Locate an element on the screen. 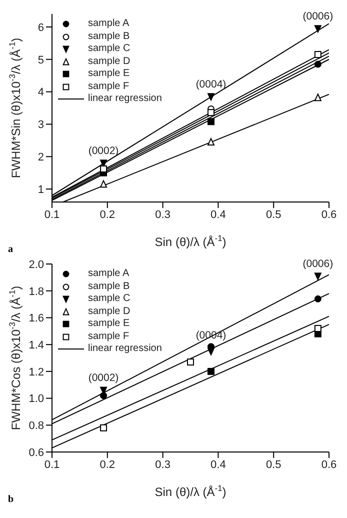 The width and height of the screenshot is (347, 518). y-tick-label: 2.0 is located at coordinates (36, 264).